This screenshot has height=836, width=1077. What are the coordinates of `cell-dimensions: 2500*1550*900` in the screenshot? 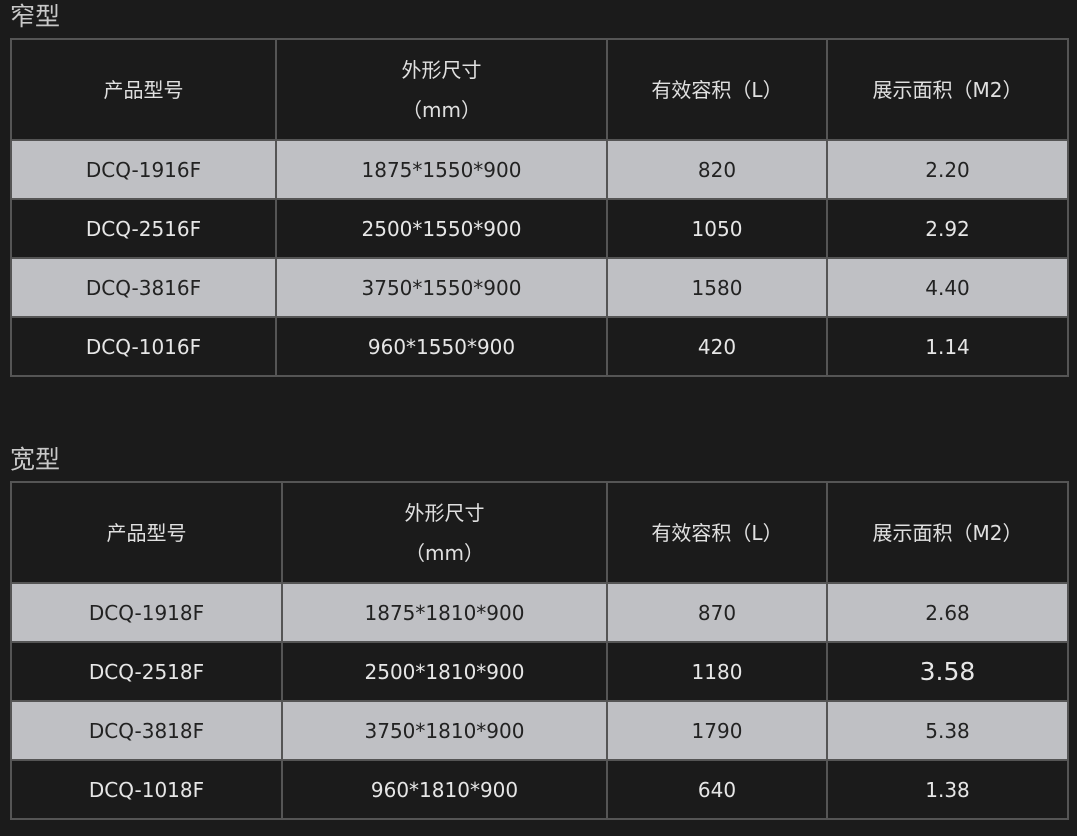 It's located at (441, 228).